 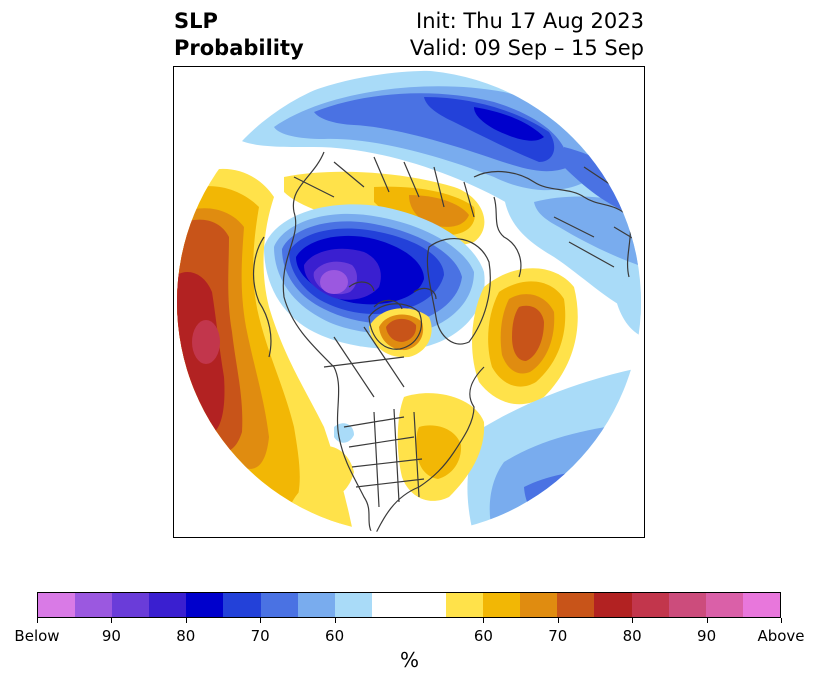 What do you see at coordinates (37, 636) in the screenshot?
I see `colorbar-tick-label: Below` at bounding box center [37, 636].